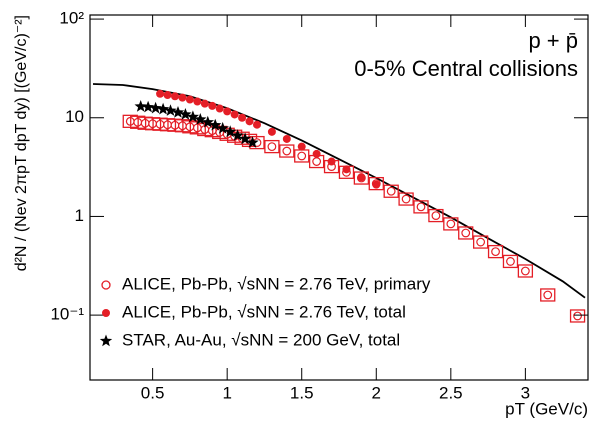 This screenshot has height=422, width=590. I want to click on x-tick-label: 2, so click(376, 392).